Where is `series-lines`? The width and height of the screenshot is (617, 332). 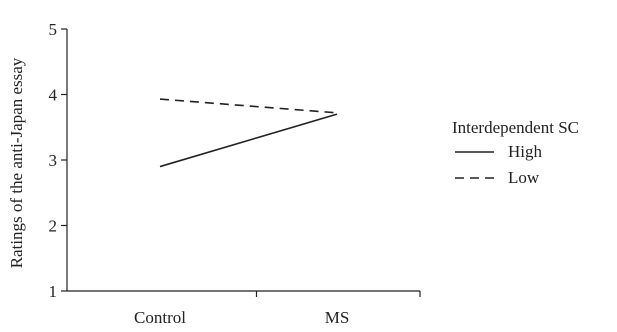
series-lines is located at coordinates (248, 133).